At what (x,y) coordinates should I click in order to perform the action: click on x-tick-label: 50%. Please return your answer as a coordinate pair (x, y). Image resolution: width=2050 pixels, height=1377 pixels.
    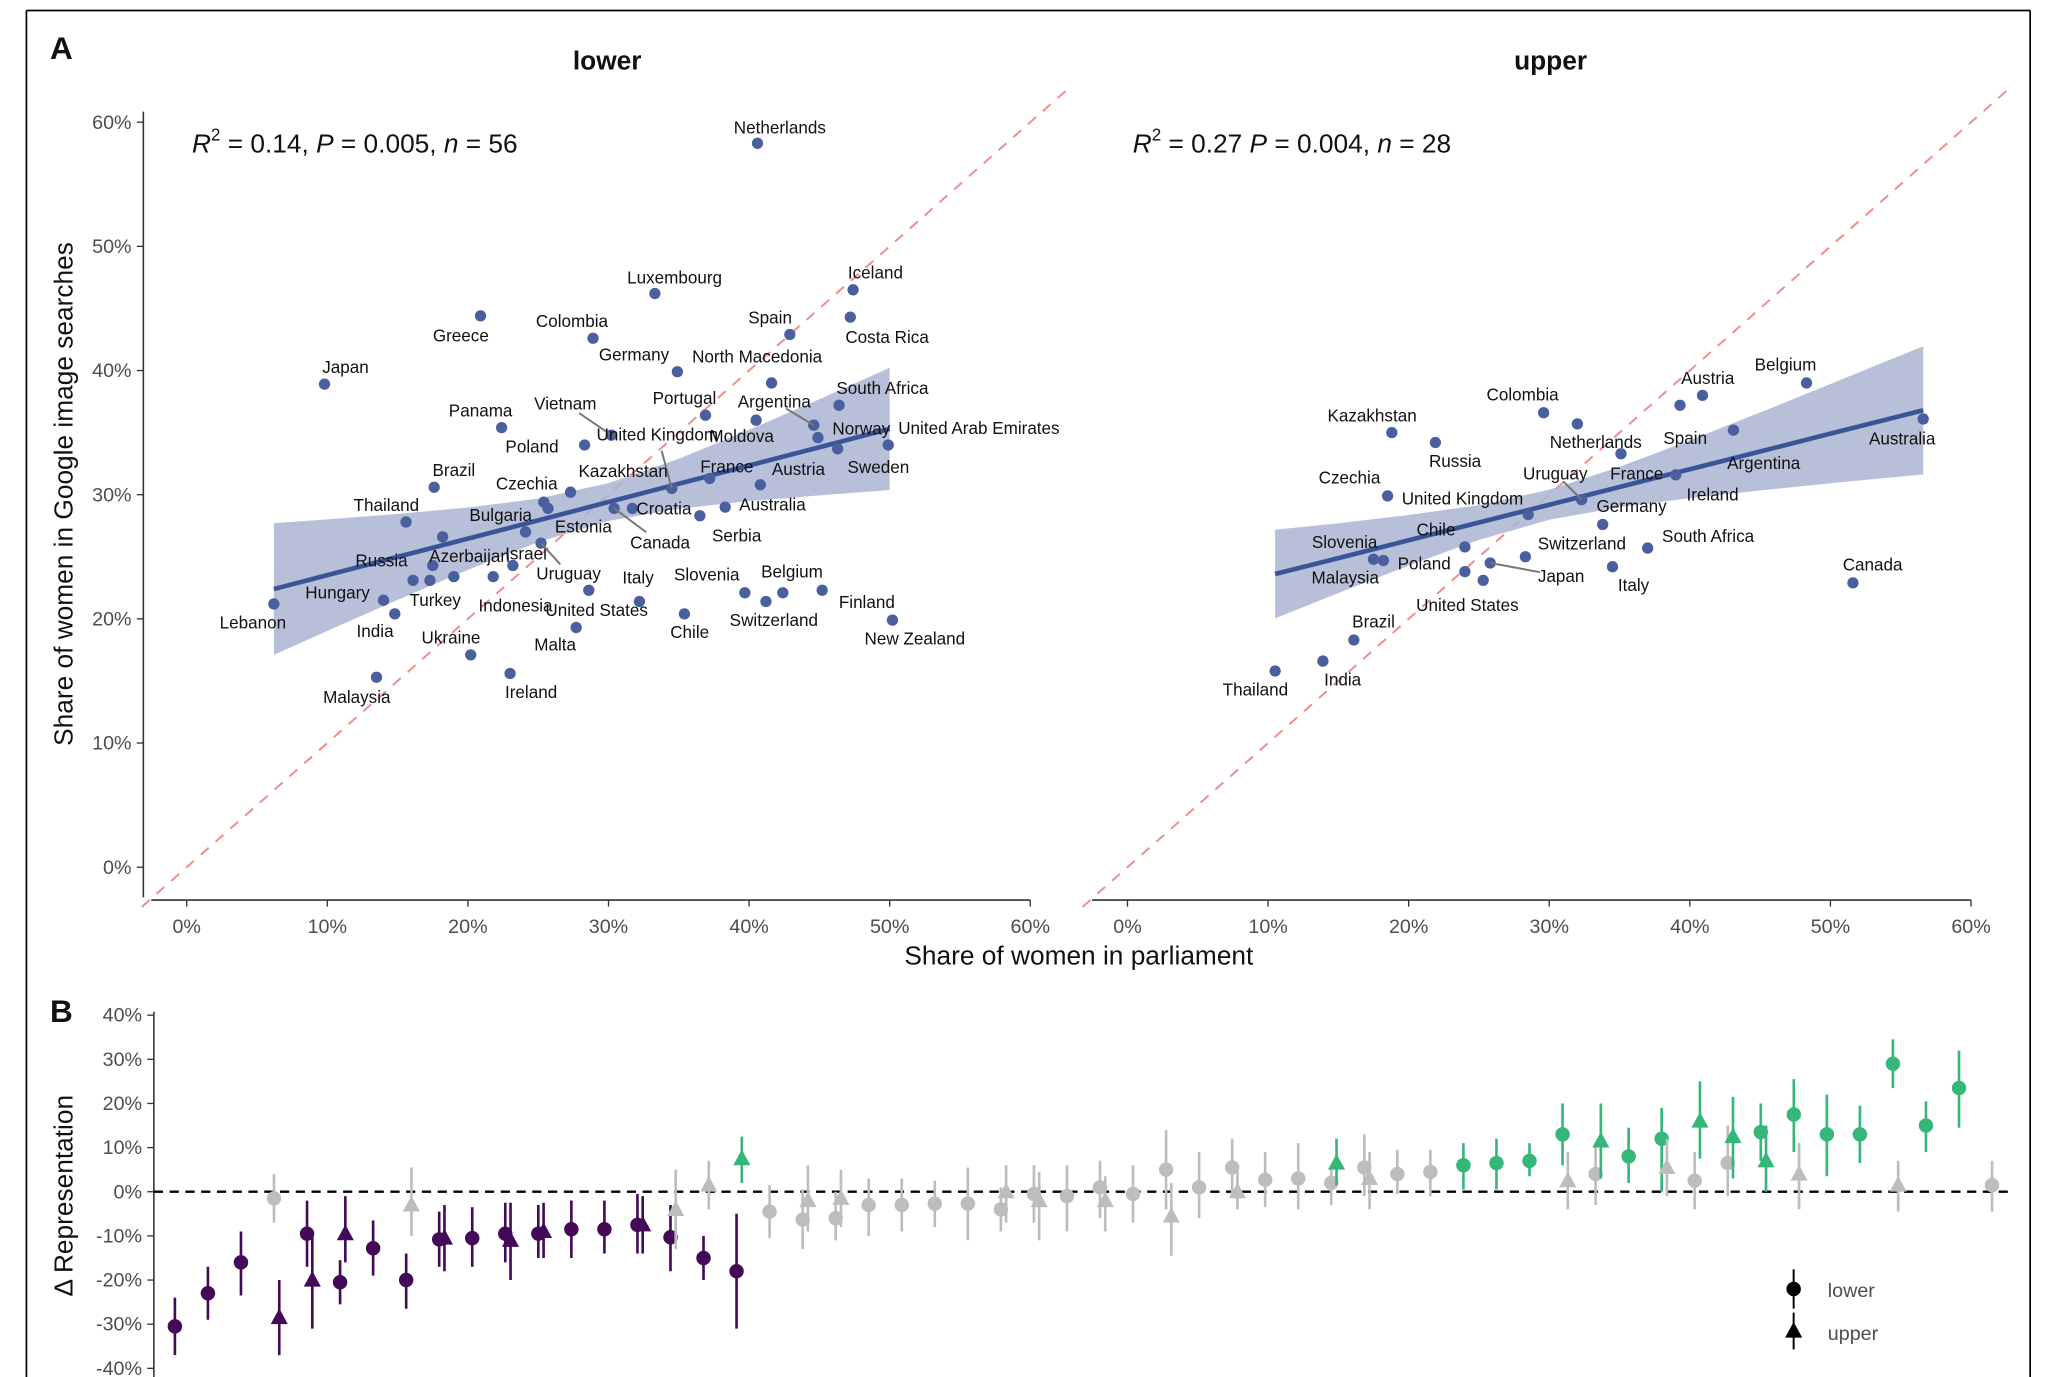
    Looking at the image, I should click on (1830, 927).